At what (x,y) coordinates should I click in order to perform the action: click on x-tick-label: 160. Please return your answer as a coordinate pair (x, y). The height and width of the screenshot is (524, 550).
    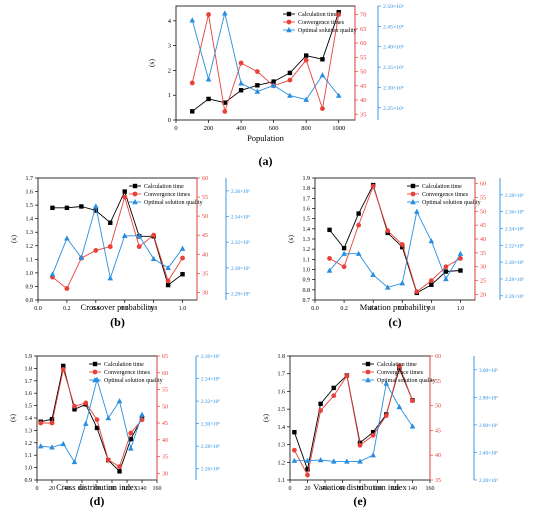
    Looking at the image, I should click on (430, 489).